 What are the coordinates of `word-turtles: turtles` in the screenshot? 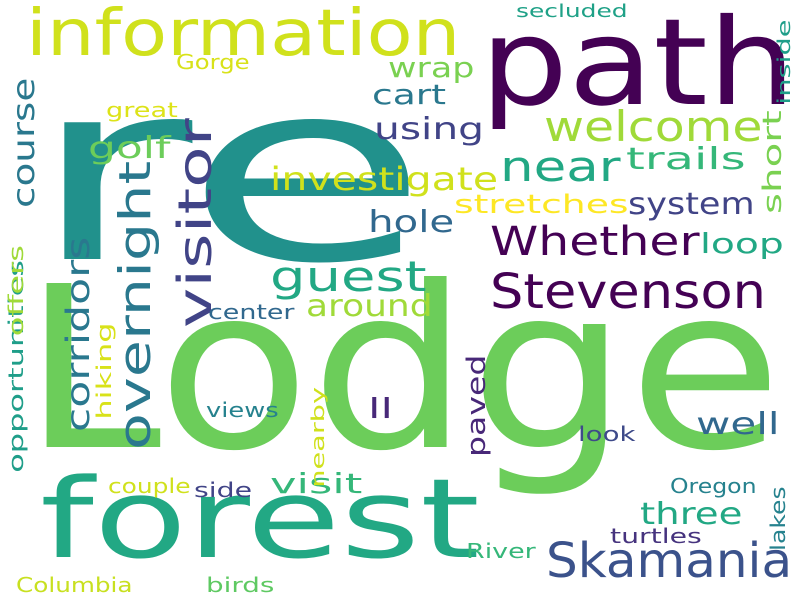 It's located at (656, 536).